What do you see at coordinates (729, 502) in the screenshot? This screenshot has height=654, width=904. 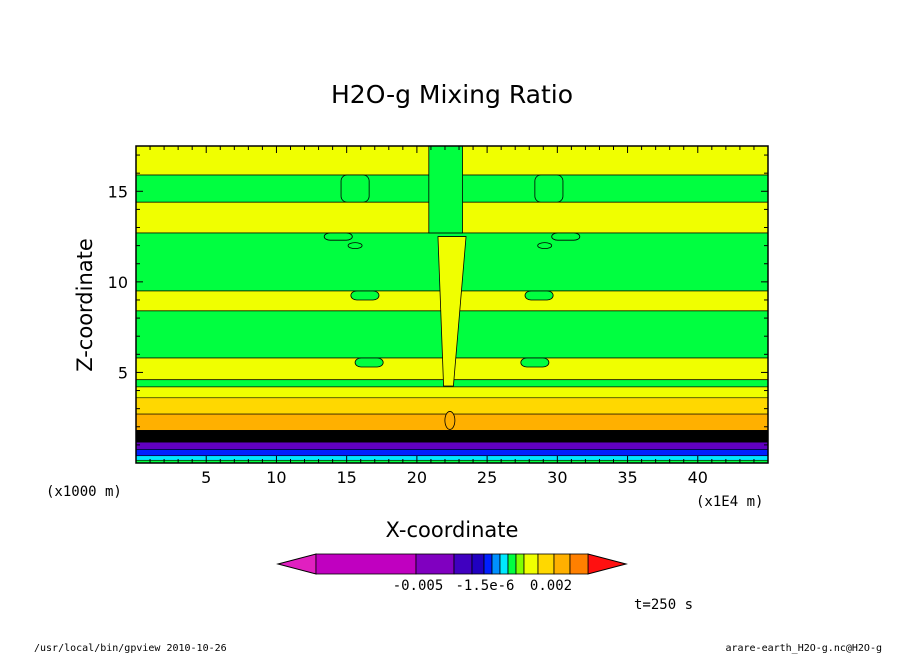 I see `x-unit-label: (x1E4 m)` at bounding box center [729, 502].